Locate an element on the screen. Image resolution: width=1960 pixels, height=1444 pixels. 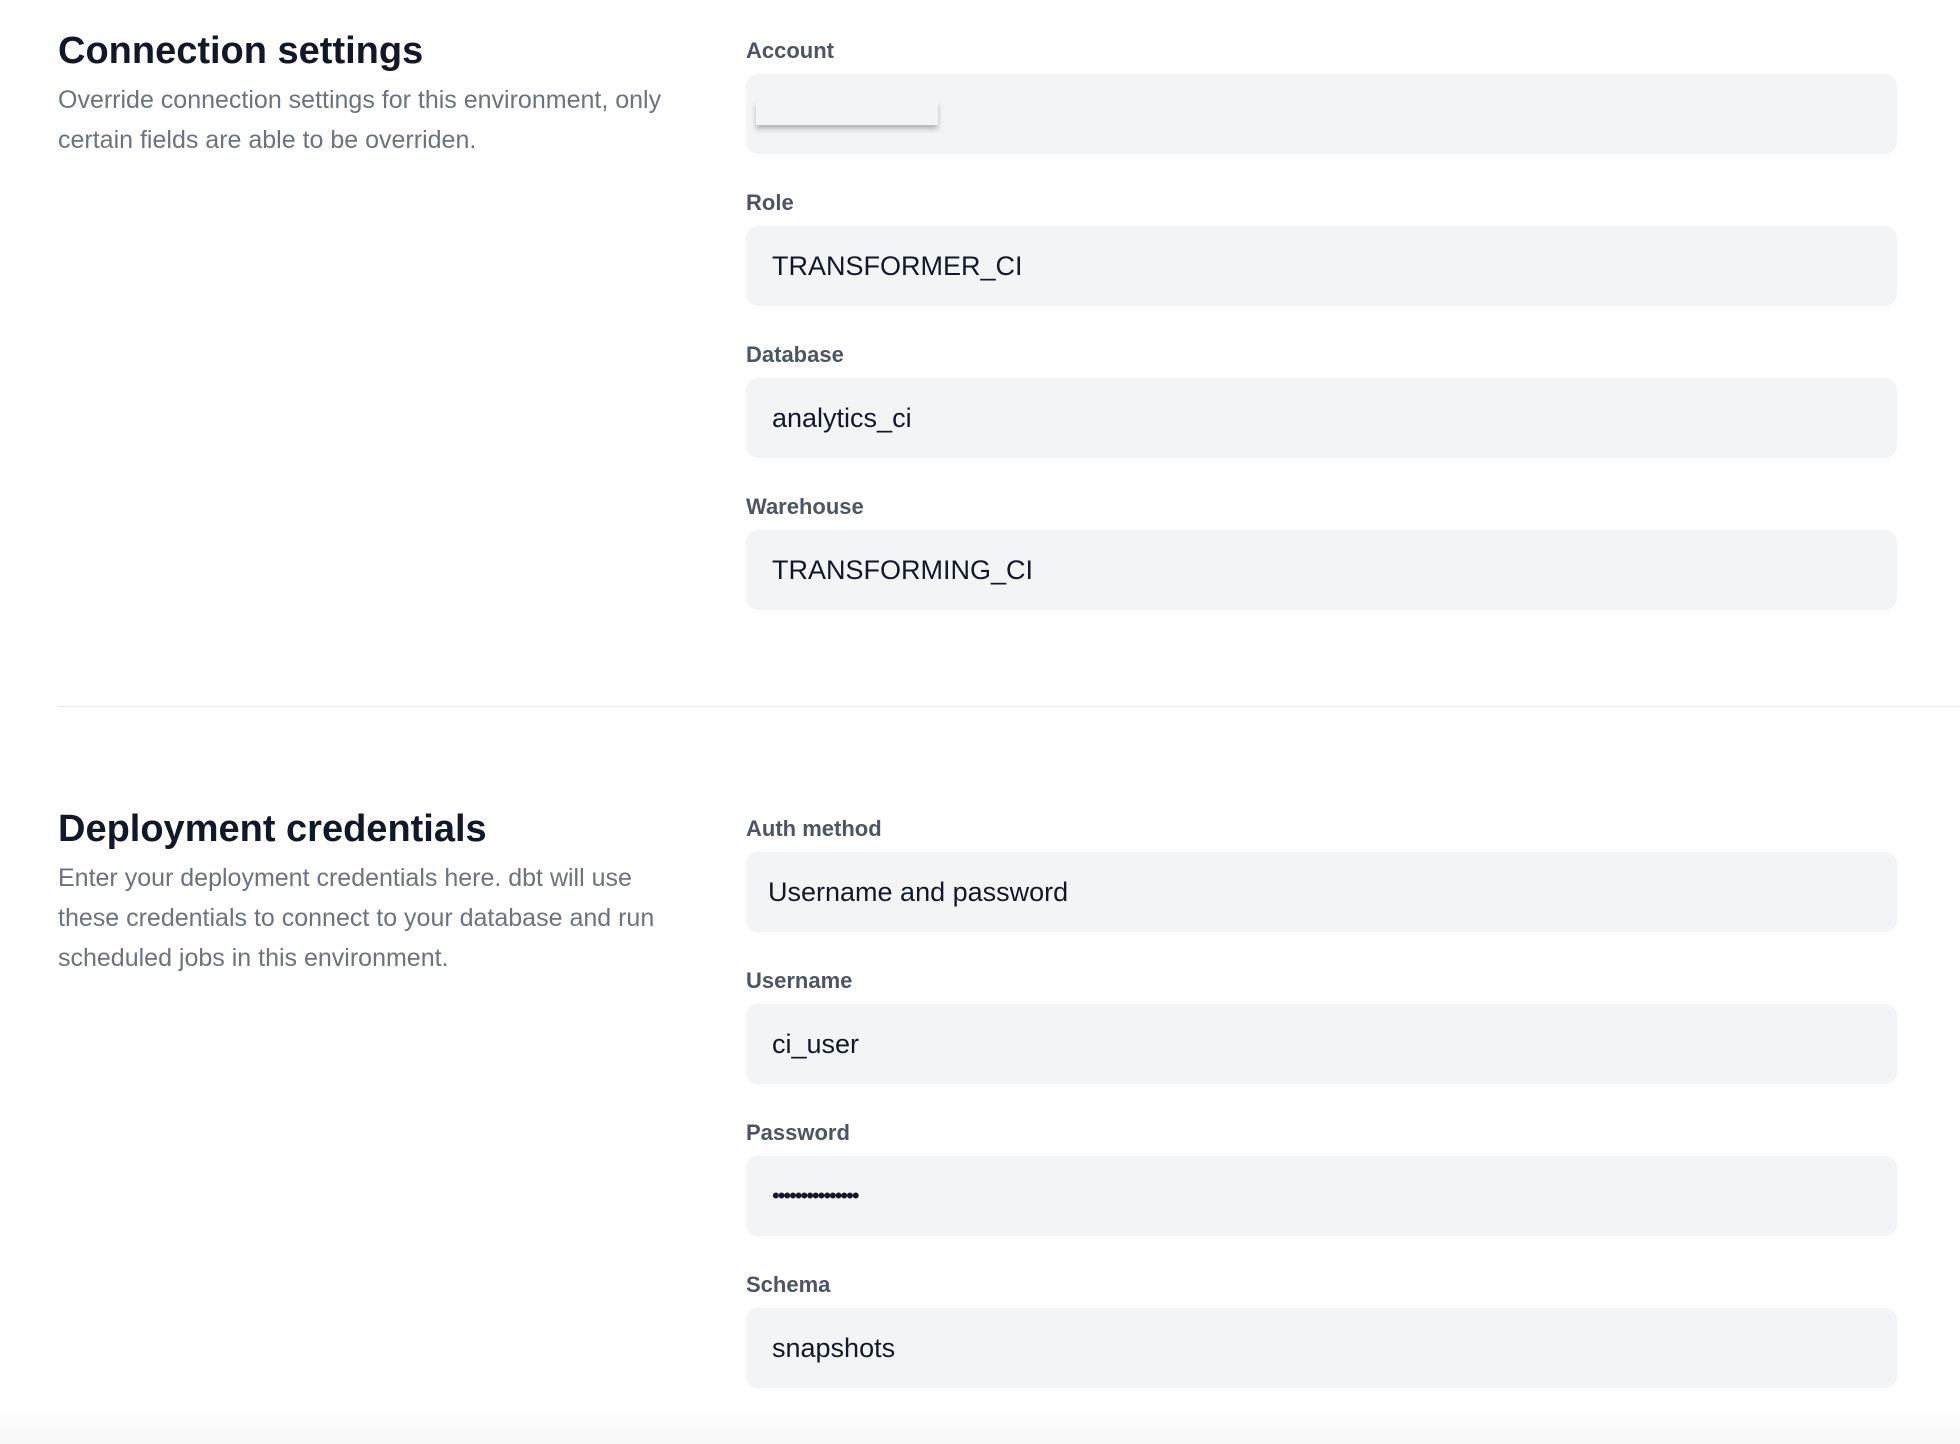
username-input: ci_user is located at coordinates (1321, 1044).